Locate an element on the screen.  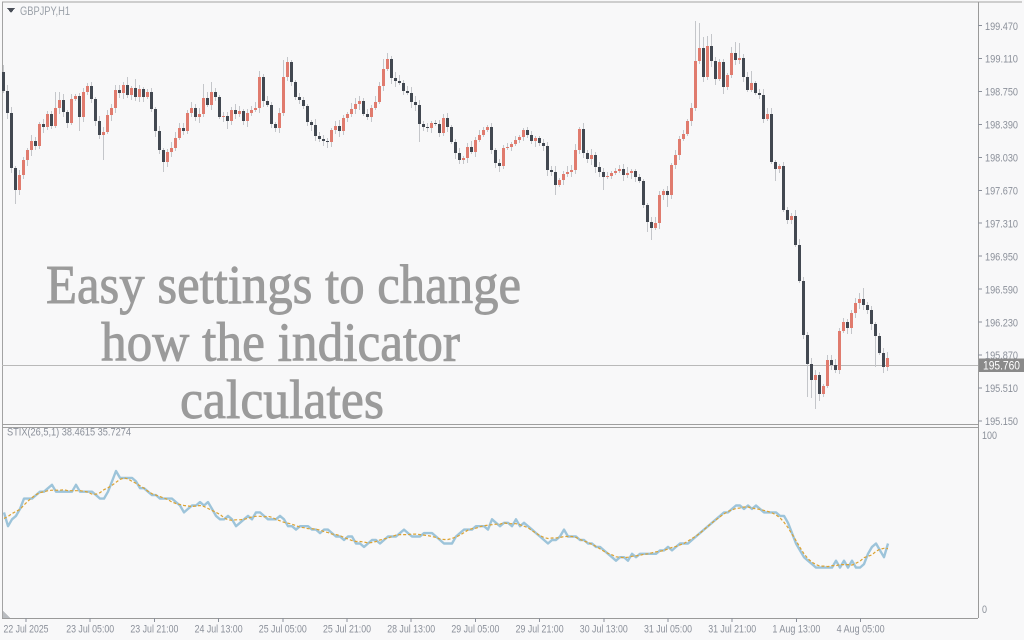
svg-text: 0 is located at coordinates (984, 610).